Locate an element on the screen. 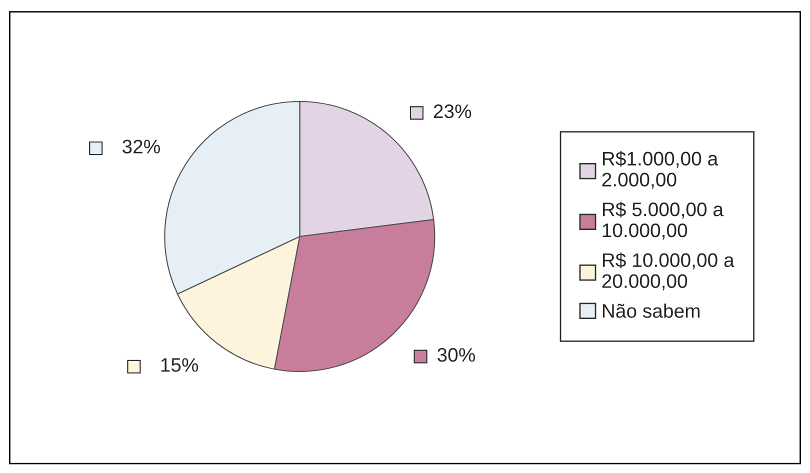 The height and width of the screenshot is (473, 810). data-label: 32% is located at coordinates (141, 147).